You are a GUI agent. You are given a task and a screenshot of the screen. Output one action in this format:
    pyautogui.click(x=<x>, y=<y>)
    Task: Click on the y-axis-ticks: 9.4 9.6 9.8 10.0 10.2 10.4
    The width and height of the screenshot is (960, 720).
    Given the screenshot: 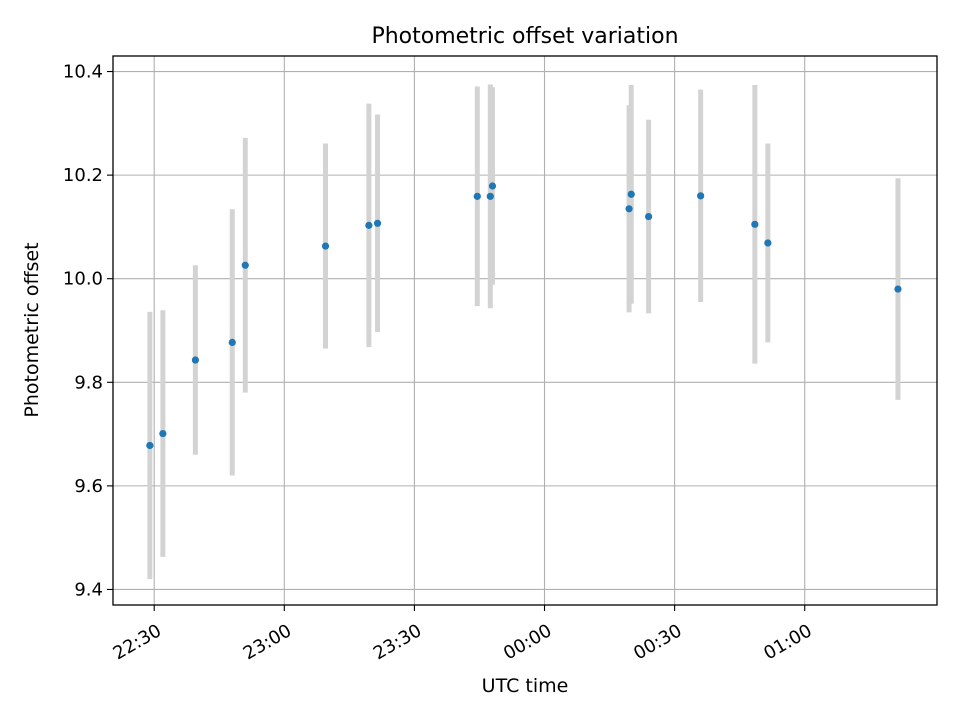 What is the action you would take?
    pyautogui.click(x=88, y=331)
    